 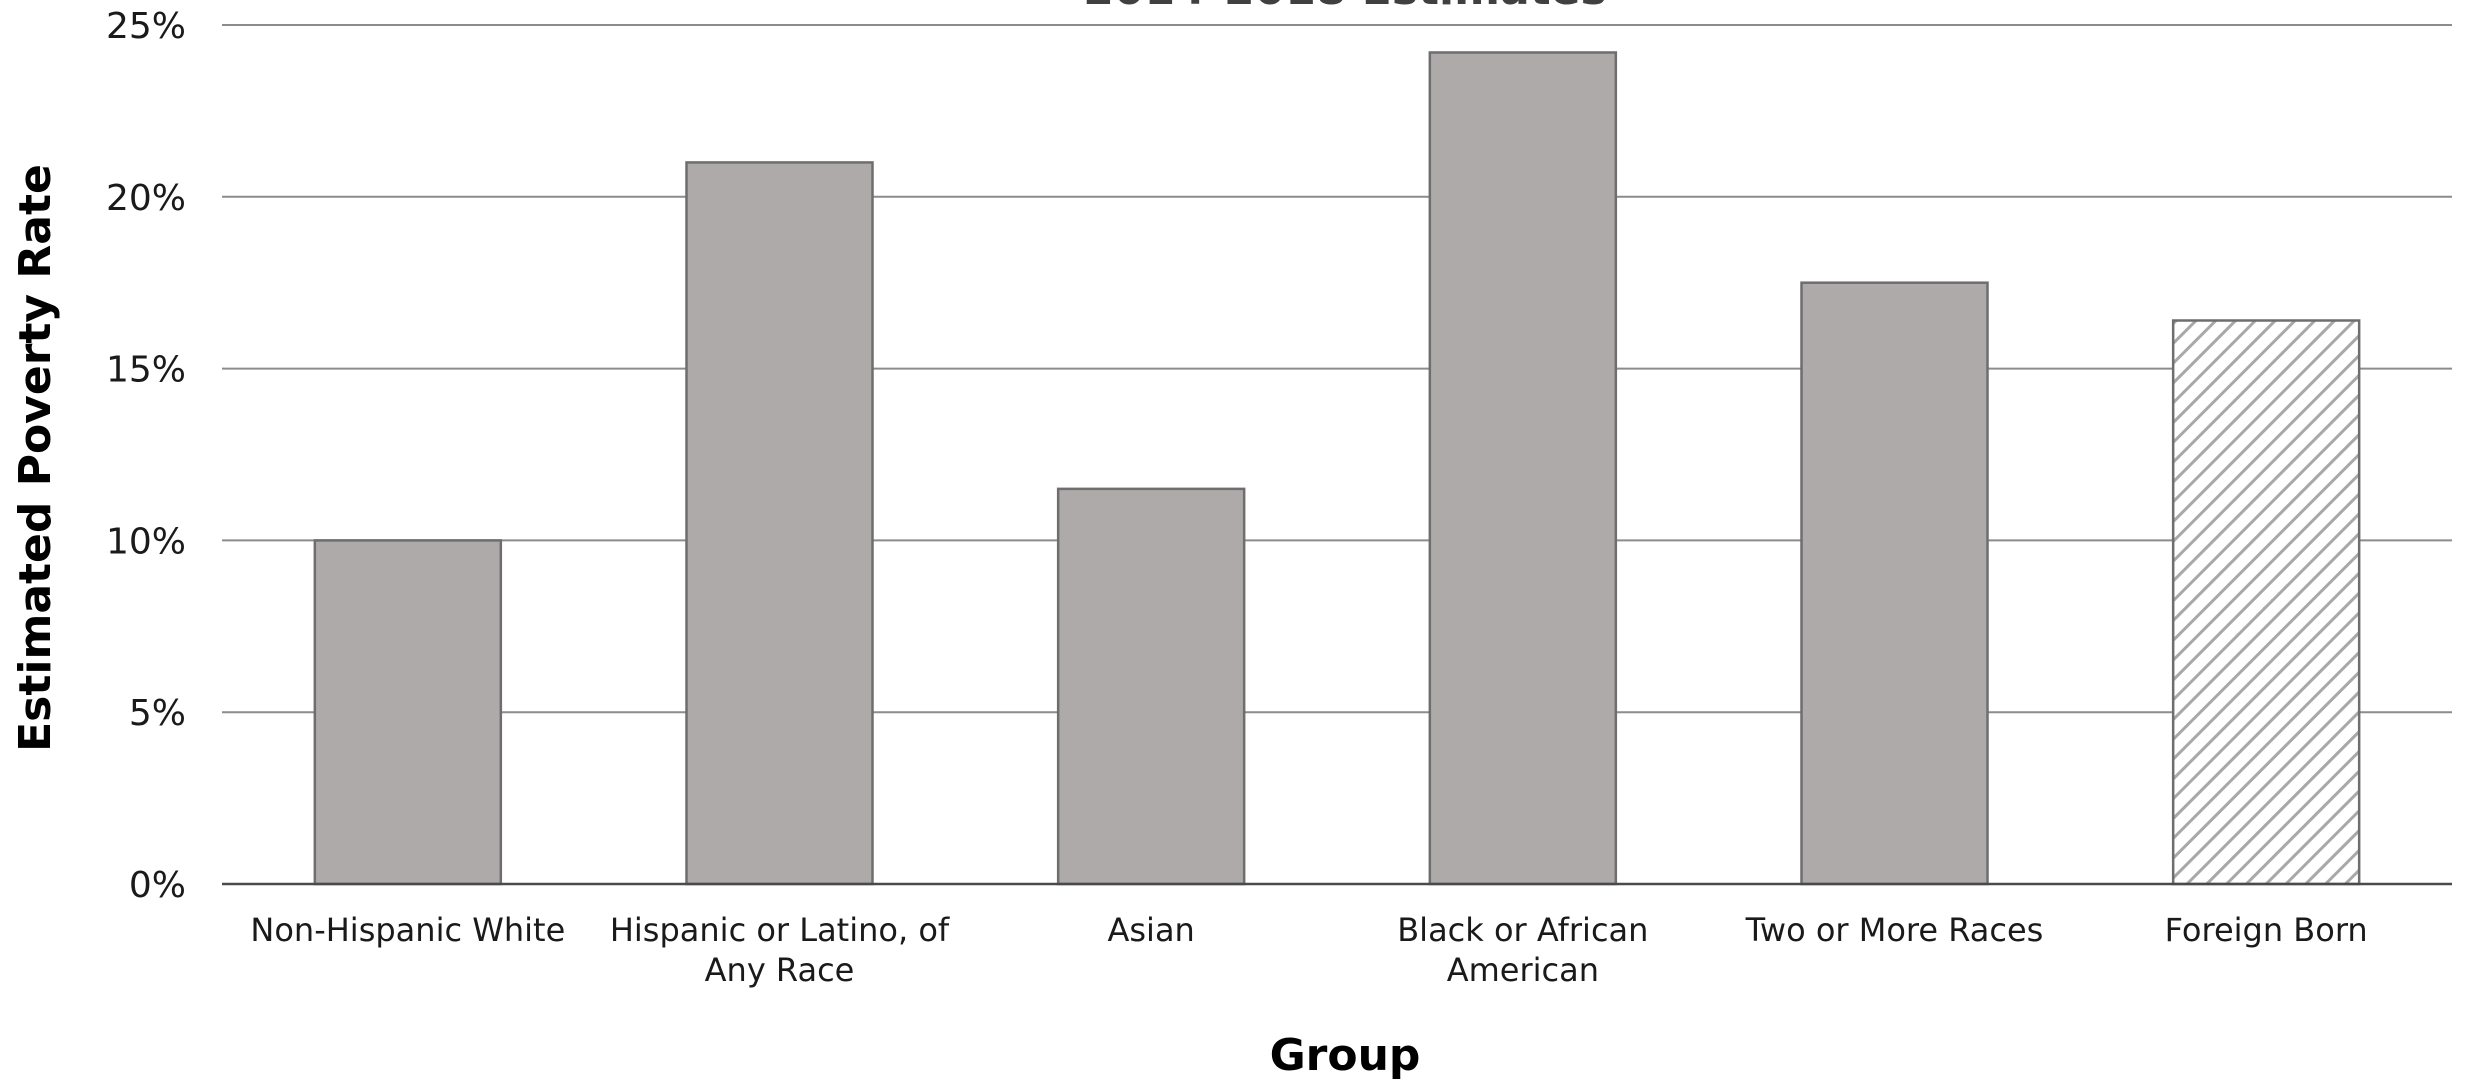 What do you see at coordinates (2266, 930) in the screenshot?
I see `x-category-label: Foreign Born` at bounding box center [2266, 930].